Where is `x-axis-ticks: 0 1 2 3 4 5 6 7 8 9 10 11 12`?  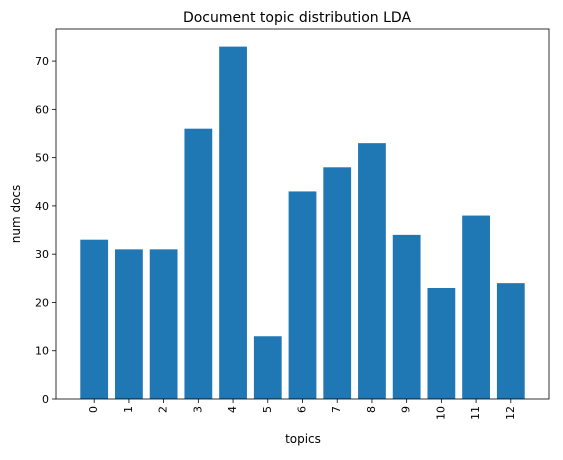
x-axis-ticks: 0 1 2 3 4 5 6 7 8 9 10 11 12 is located at coordinates (302, 409).